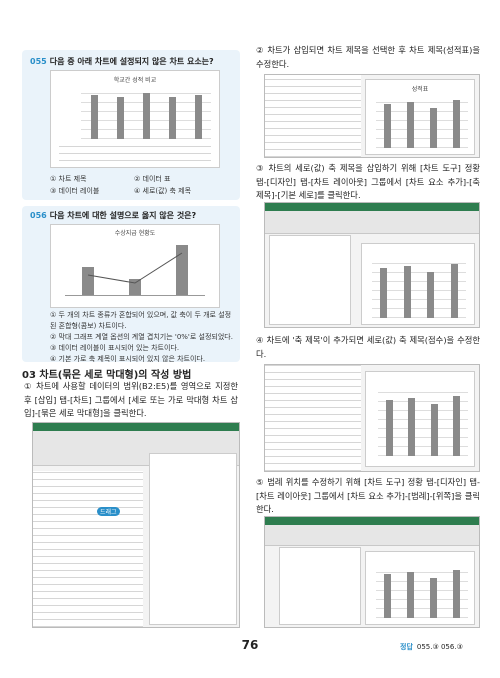 The image size is (500, 678). I want to click on option: ④ 기본 가로 축 제목이 표시되어 있지 않은 차트이다., so click(128, 359).